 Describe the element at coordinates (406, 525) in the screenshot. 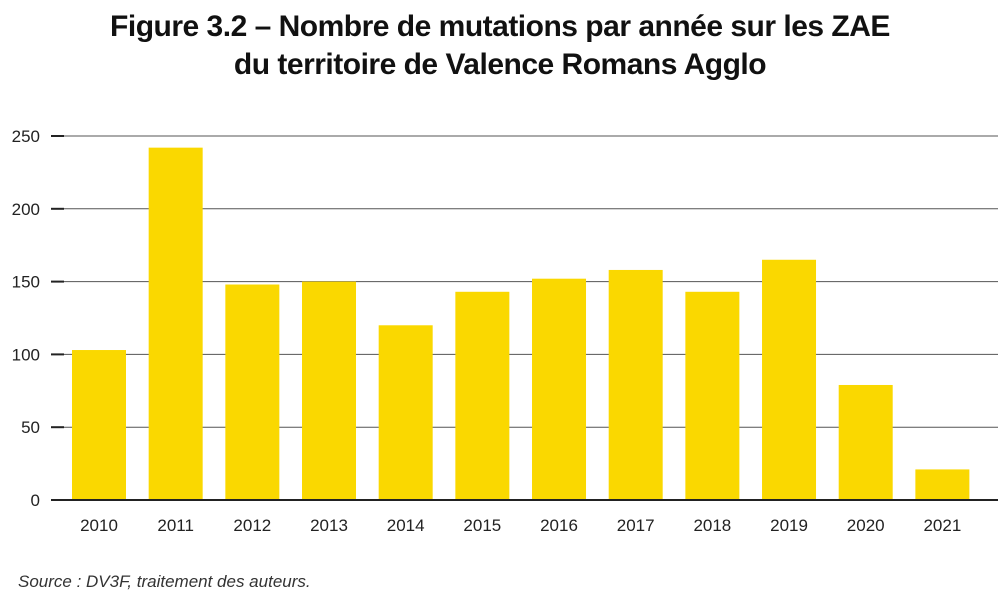

I see `x-tick-label: 2014` at that location.